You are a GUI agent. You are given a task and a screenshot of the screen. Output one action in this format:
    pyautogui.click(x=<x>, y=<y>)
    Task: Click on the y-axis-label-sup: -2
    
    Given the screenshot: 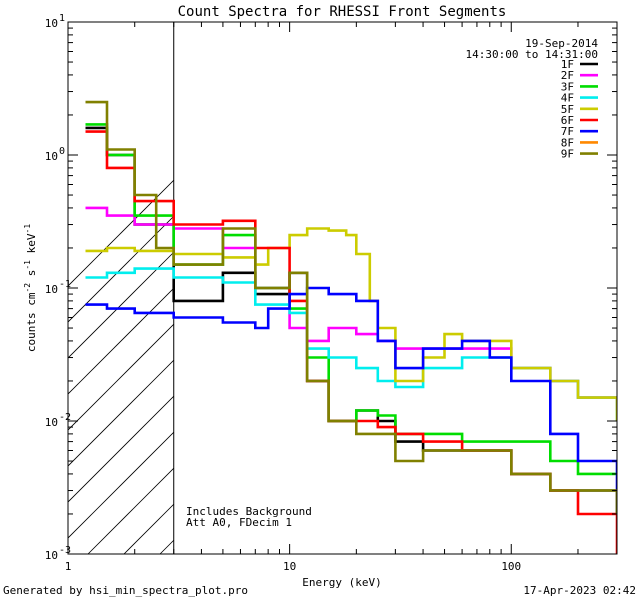 What is the action you would take?
    pyautogui.click(x=27, y=288)
    